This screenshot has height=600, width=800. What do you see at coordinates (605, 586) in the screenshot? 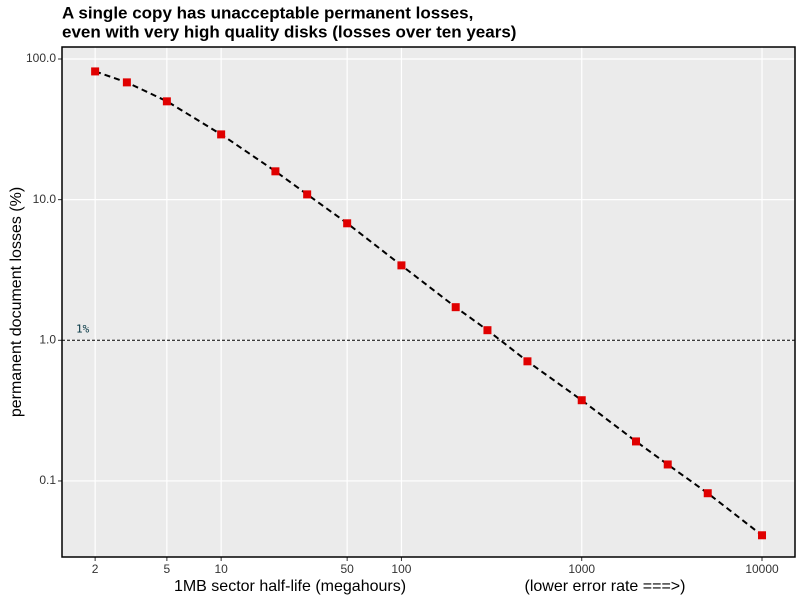
I see `x-axis-note: (lower error rate ===>)` at bounding box center [605, 586].